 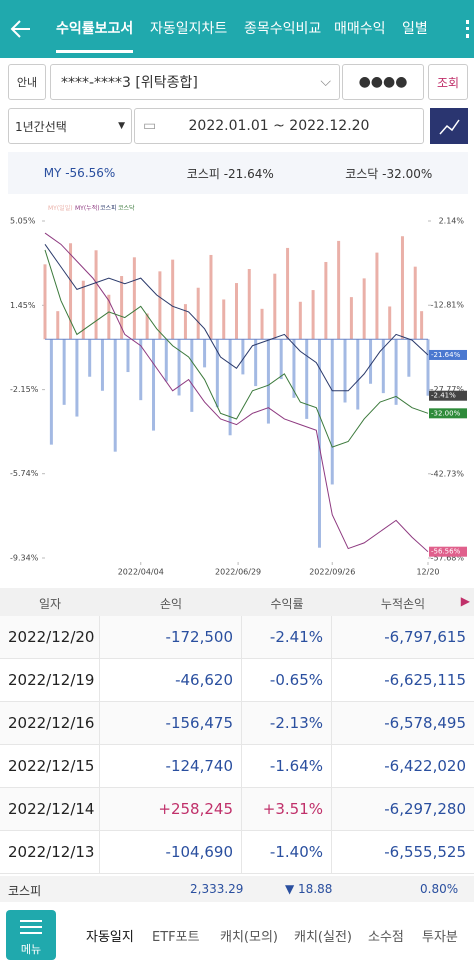 What do you see at coordinates (283, 29) in the screenshot?
I see `nav-tab: 종목수익비교` at bounding box center [283, 29].